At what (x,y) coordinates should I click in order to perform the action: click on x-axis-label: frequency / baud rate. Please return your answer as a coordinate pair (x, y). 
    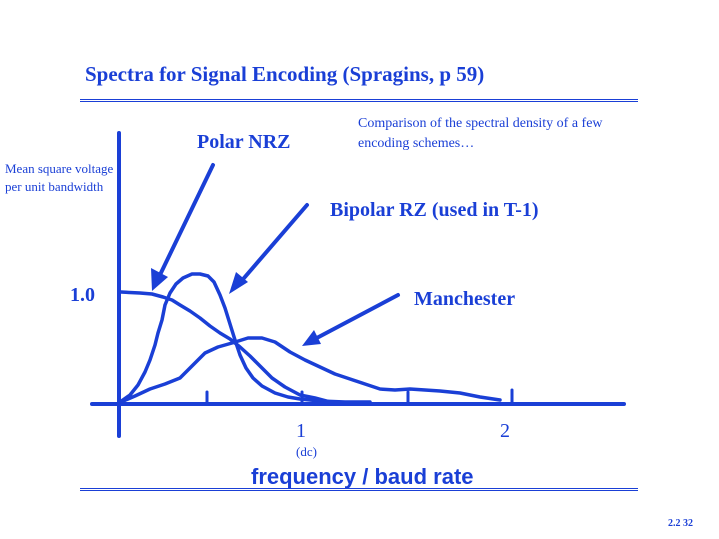
    Looking at the image, I should click on (362, 476).